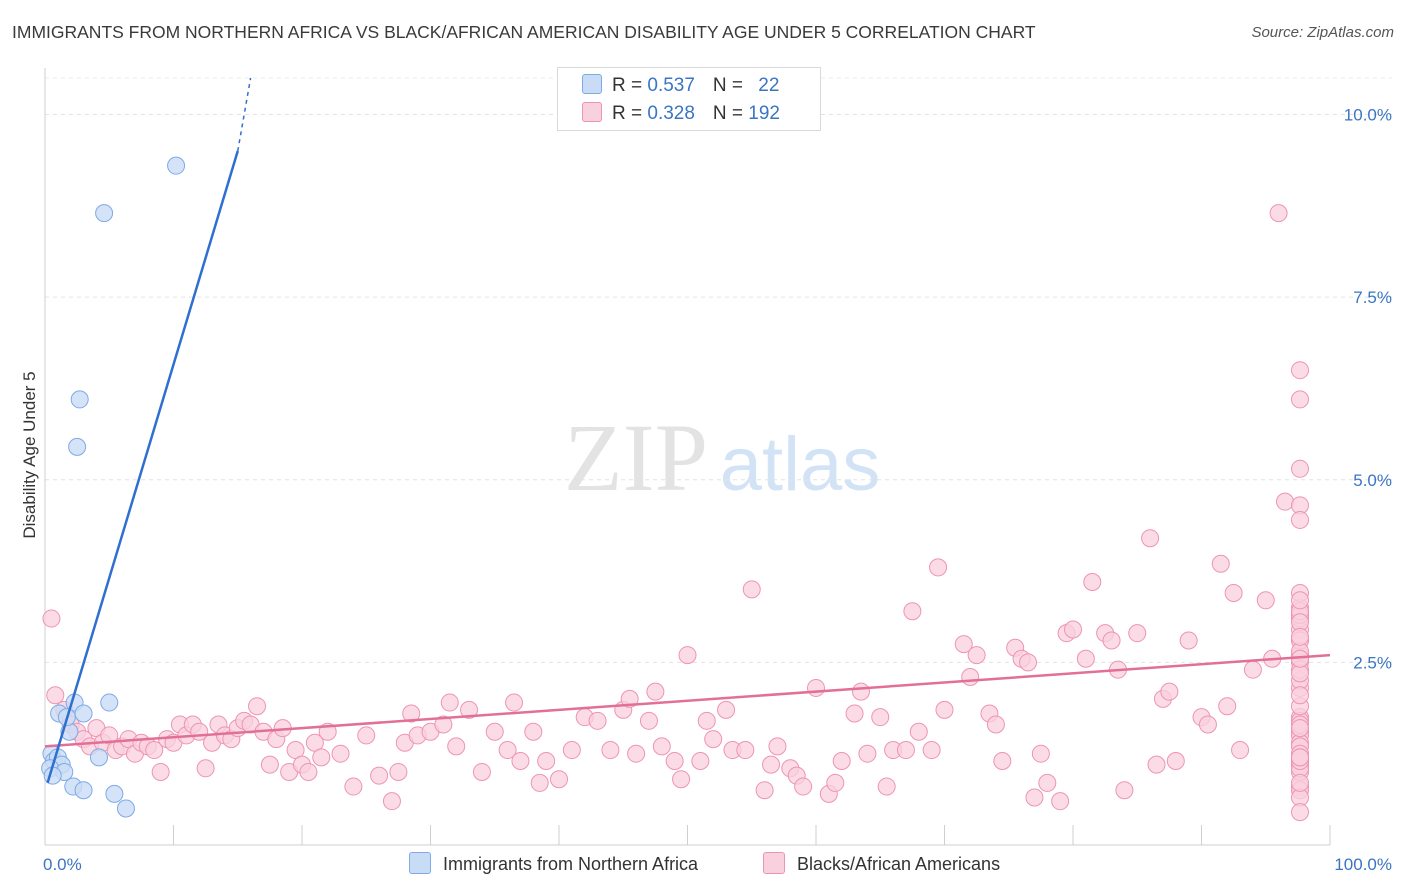 Image resolution: width=1406 pixels, height=892 pixels. I want to click on blue-trend-line, so click(142, 467).